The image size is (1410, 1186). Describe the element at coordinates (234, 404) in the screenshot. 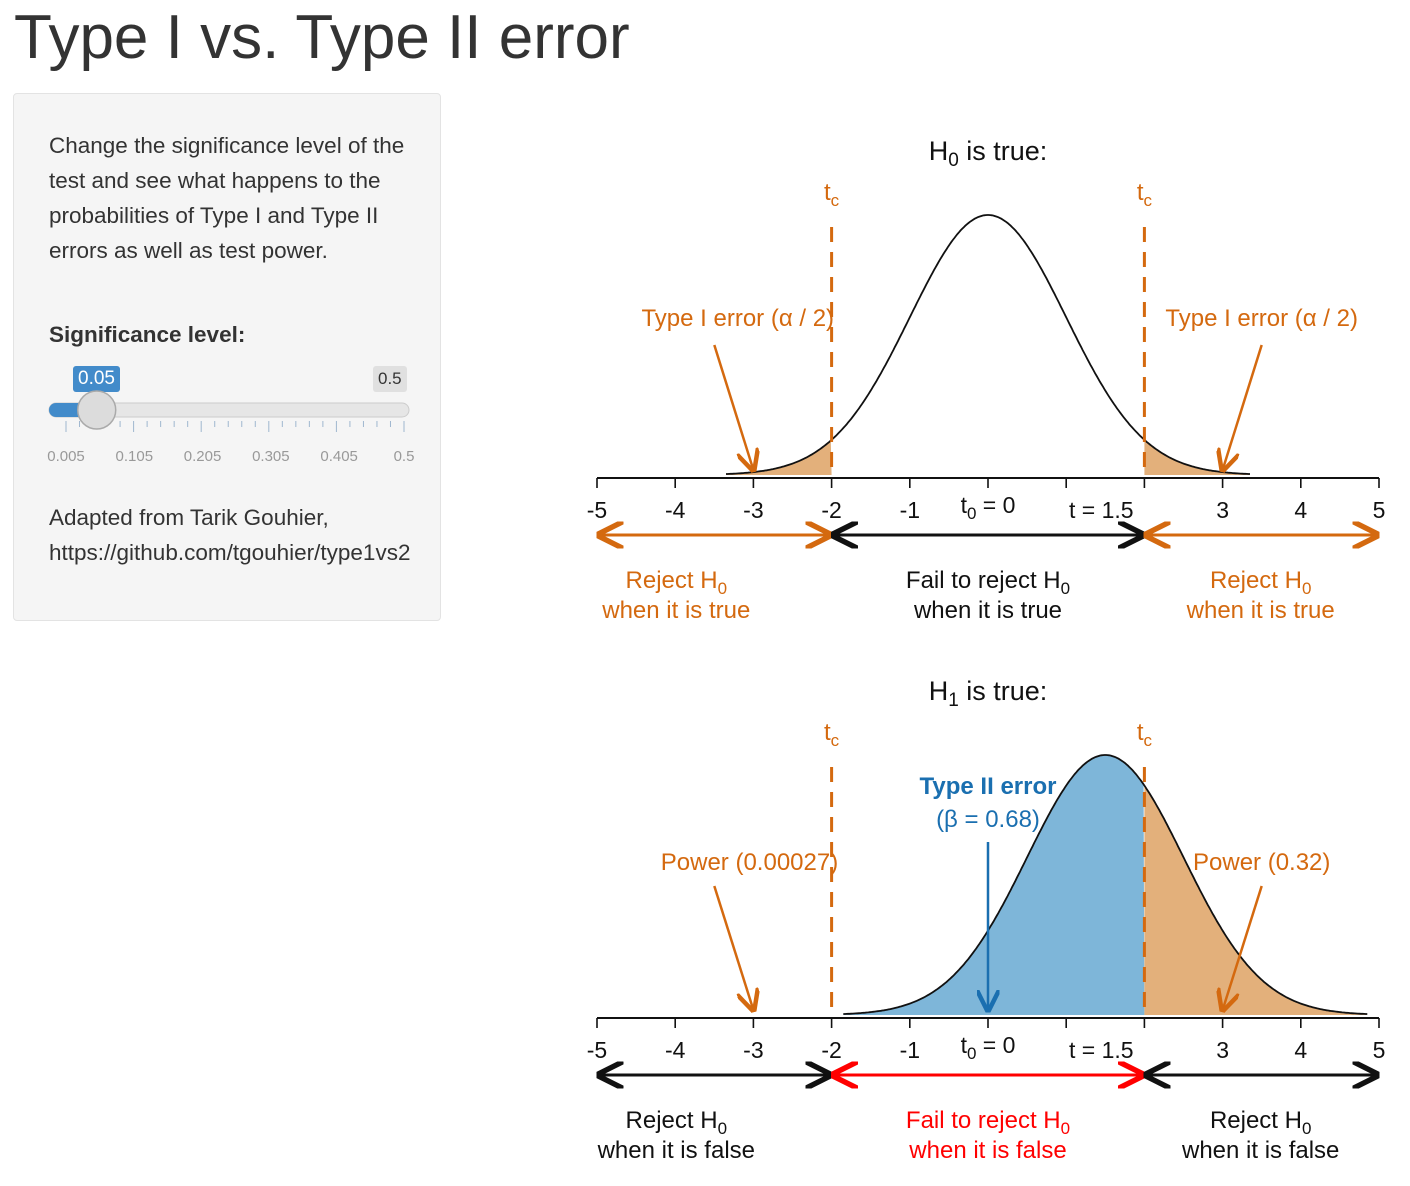

I see `slider-track-graphic` at that location.